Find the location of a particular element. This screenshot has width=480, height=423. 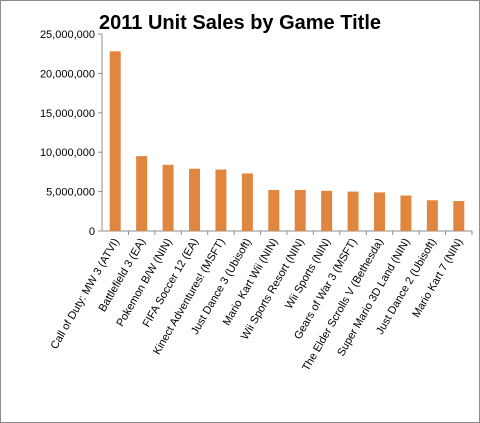

y-tick-label: 10,000,000 is located at coordinates (67, 153).